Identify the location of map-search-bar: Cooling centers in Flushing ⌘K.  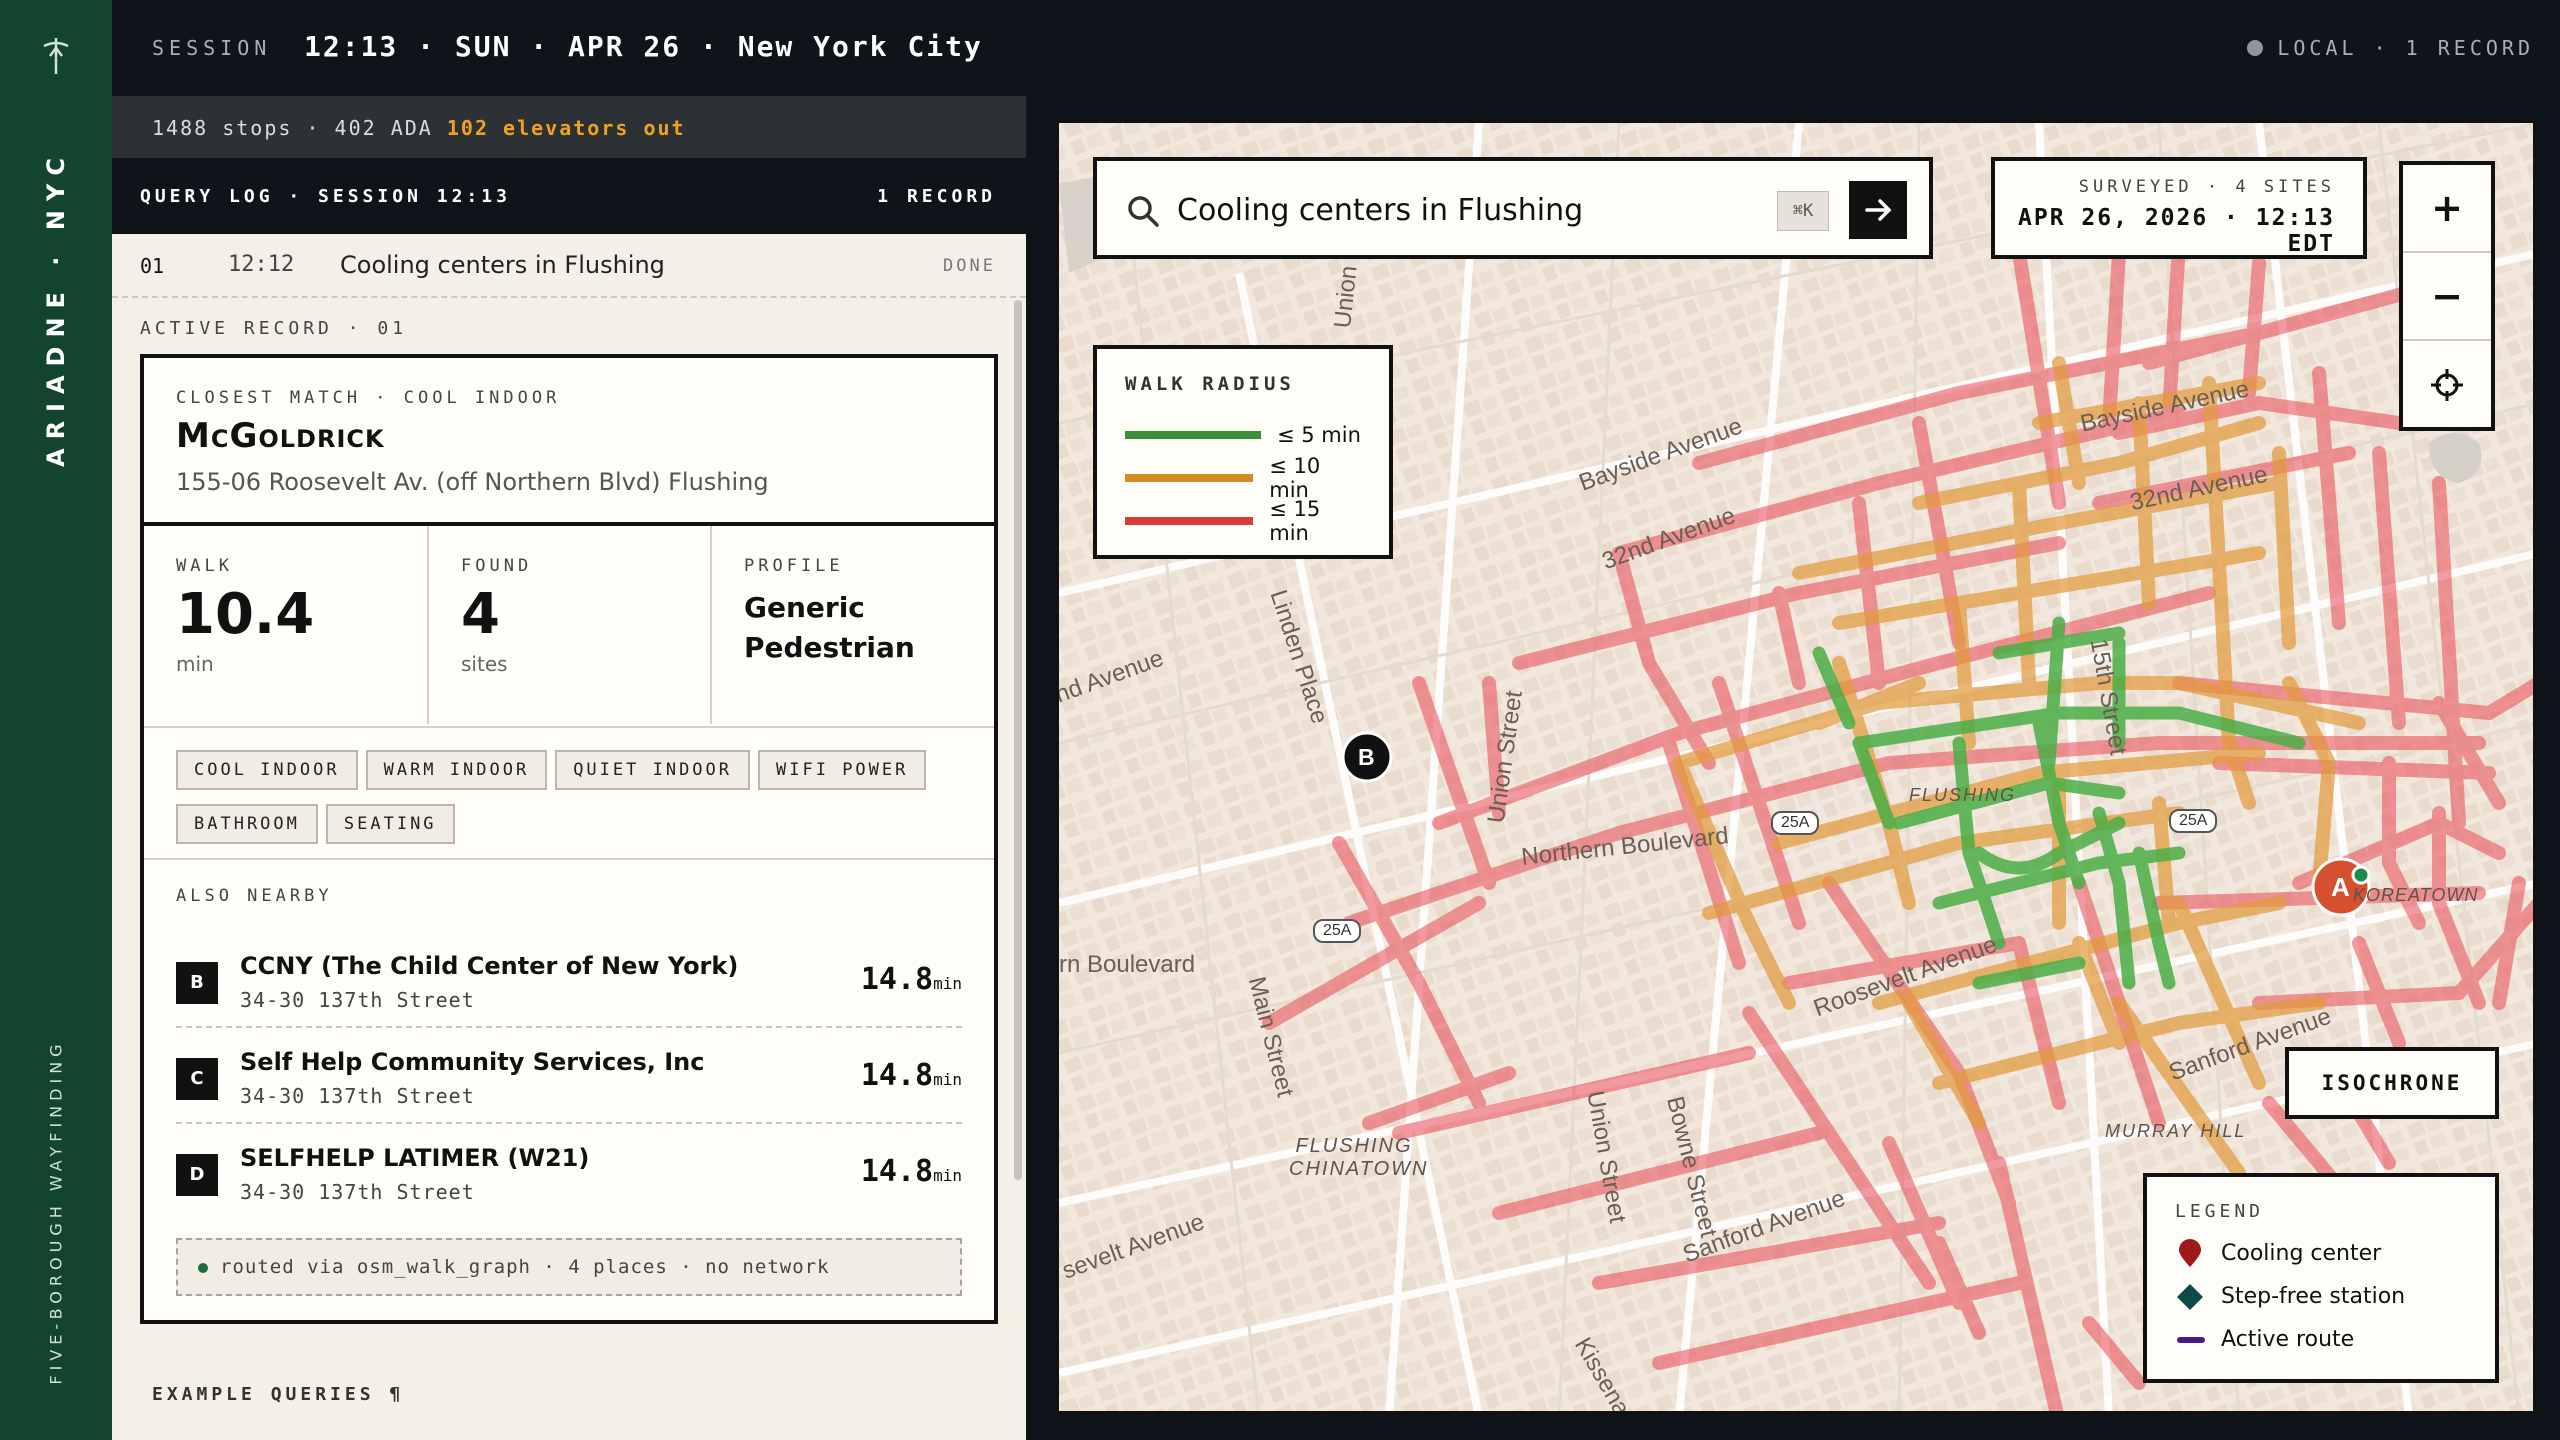
(1513, 208).